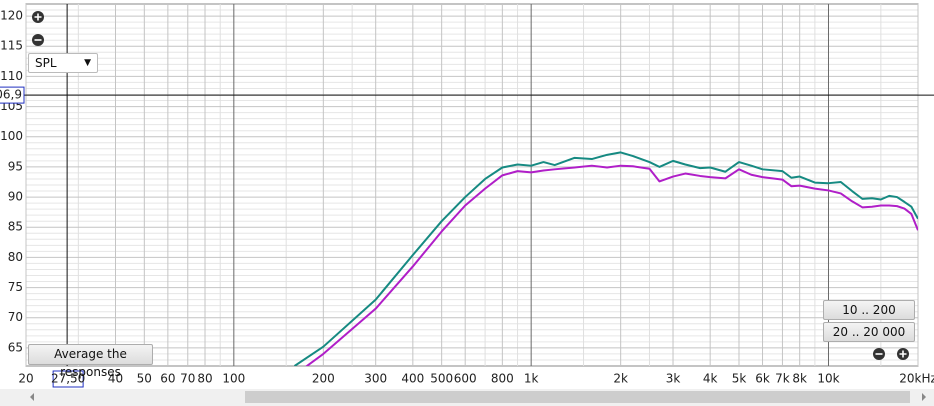 The height and width of the screenshot is (406, 934). I want to click on y-tick-label: 85, so click(15, 227).